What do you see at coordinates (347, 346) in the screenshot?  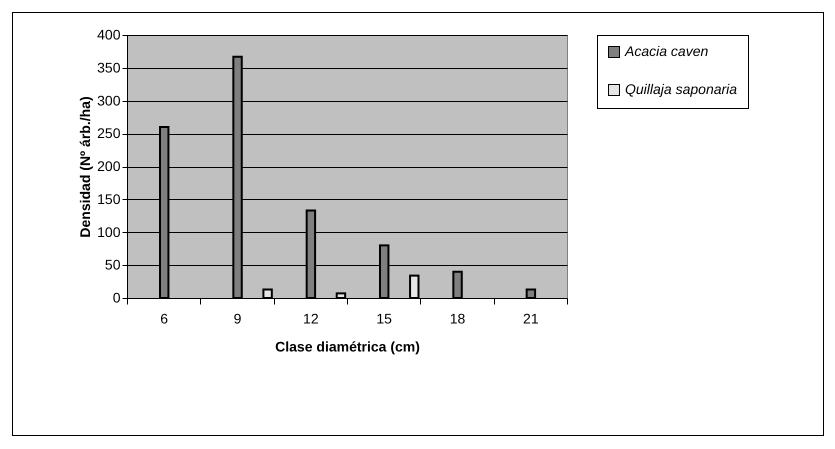 I see `x-axis-title: Clase diamétrica (cm)` at bounding box center [347, 346].